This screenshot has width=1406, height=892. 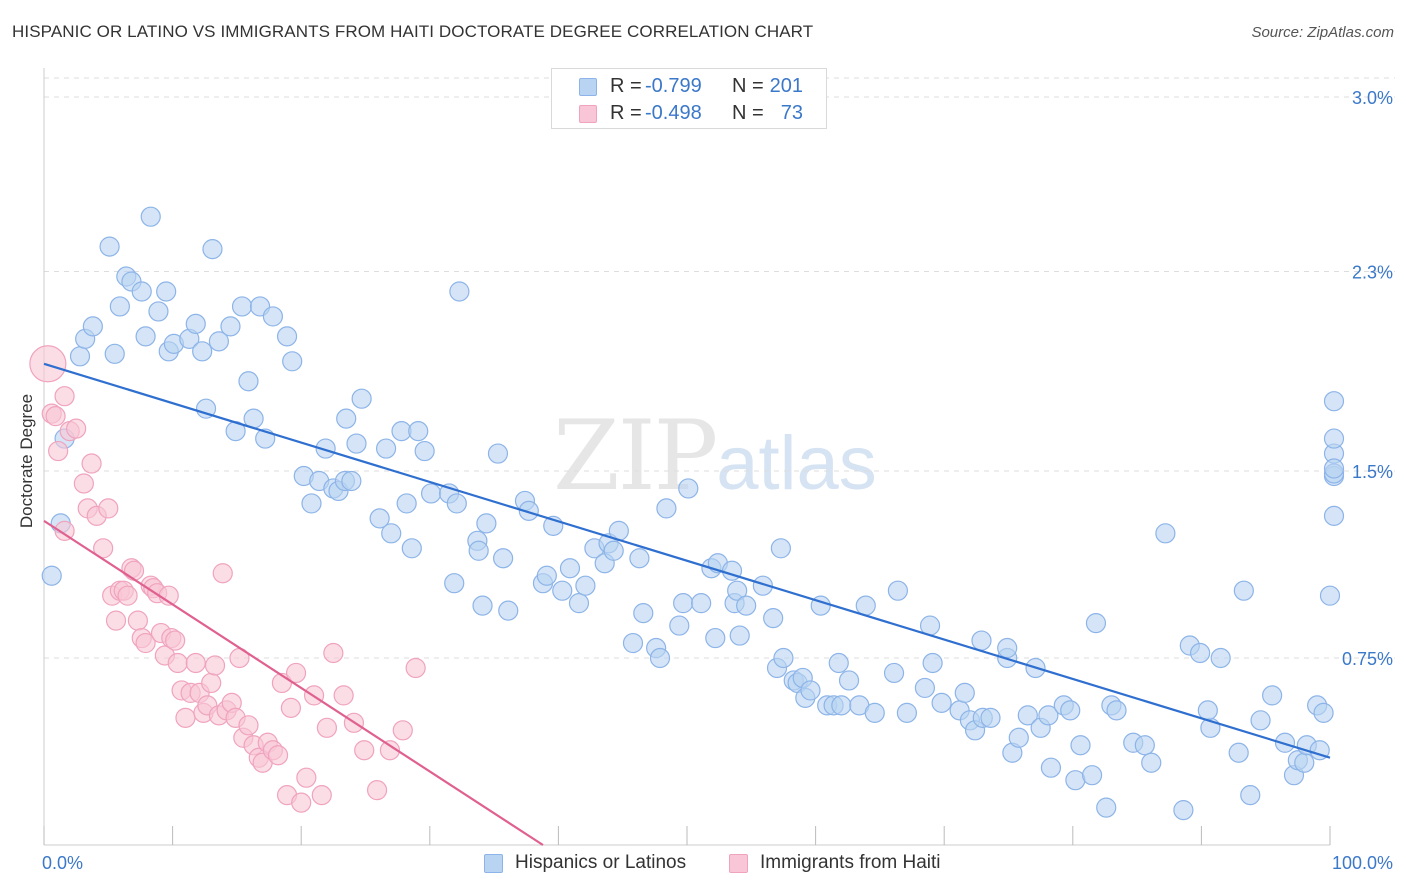 What do you see at coordinates (62, 863) in the screenshot?
I see `x-tick-label: 0.0%` at bounding box center [62, 863].